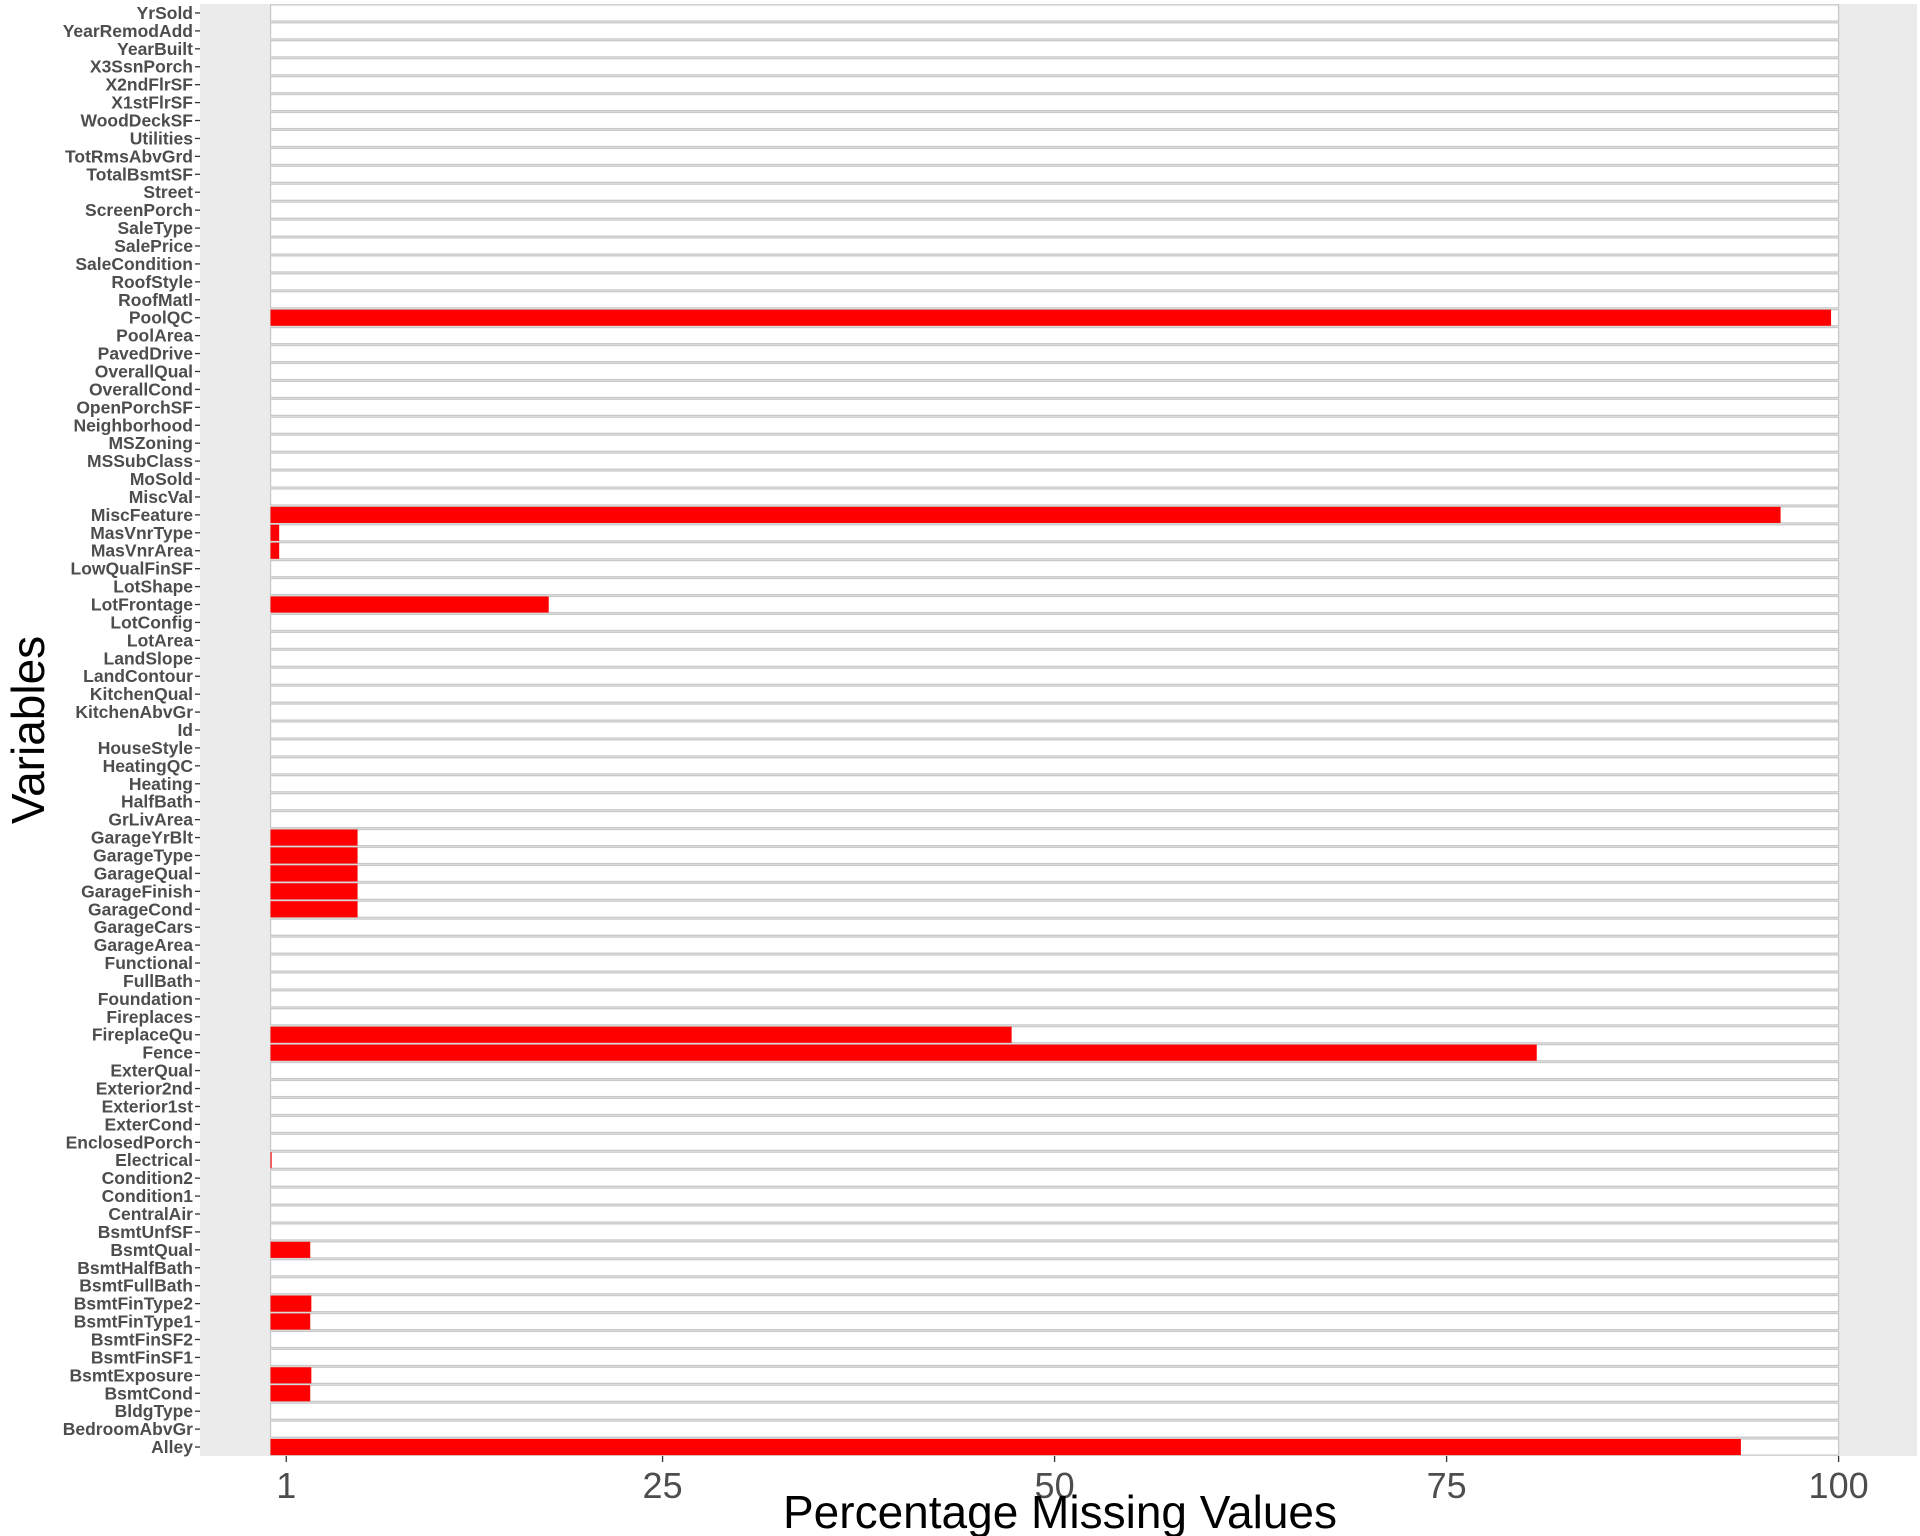 Image resolution: width=1920 pixels, height=1536 pixels. I want to click on y-tick-label: X2ndFlrSF, so click(149, 85).